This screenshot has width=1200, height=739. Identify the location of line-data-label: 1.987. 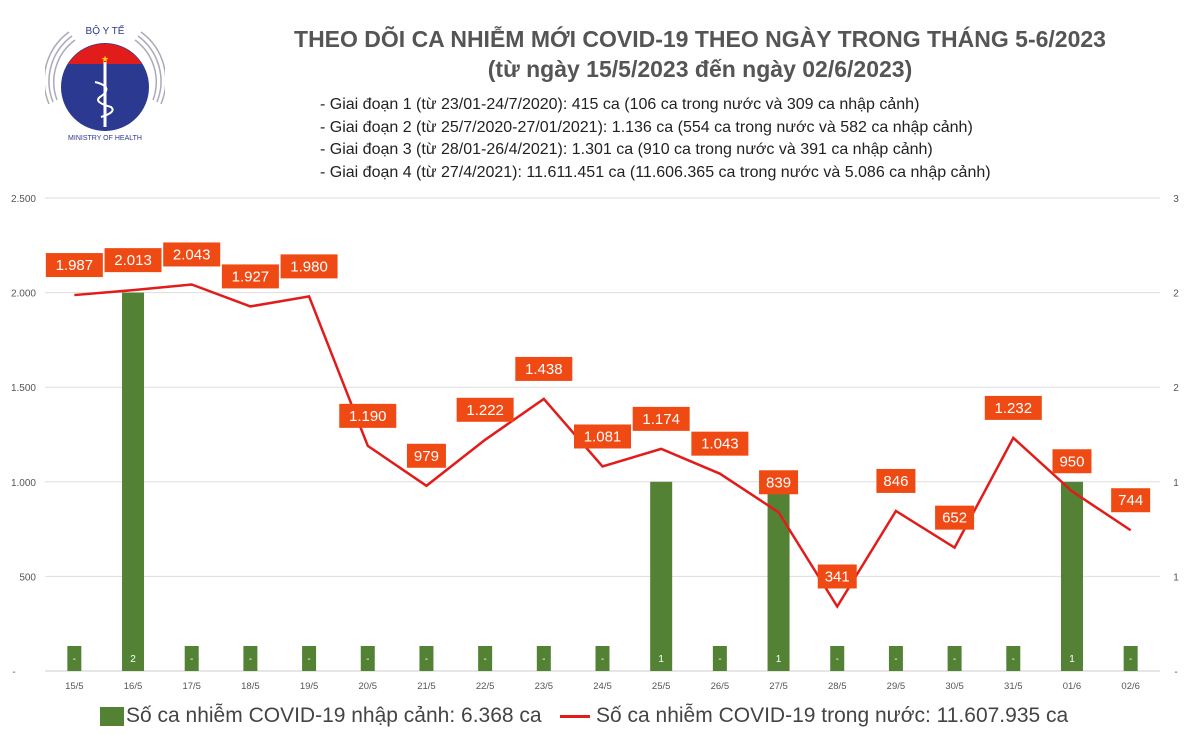
(75, 265).